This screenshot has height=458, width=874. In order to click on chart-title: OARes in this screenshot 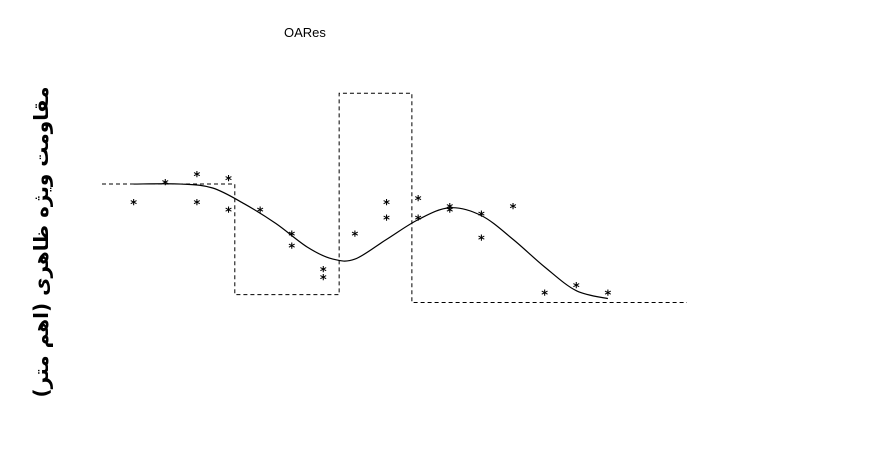, I will do `click(305, 32)`.